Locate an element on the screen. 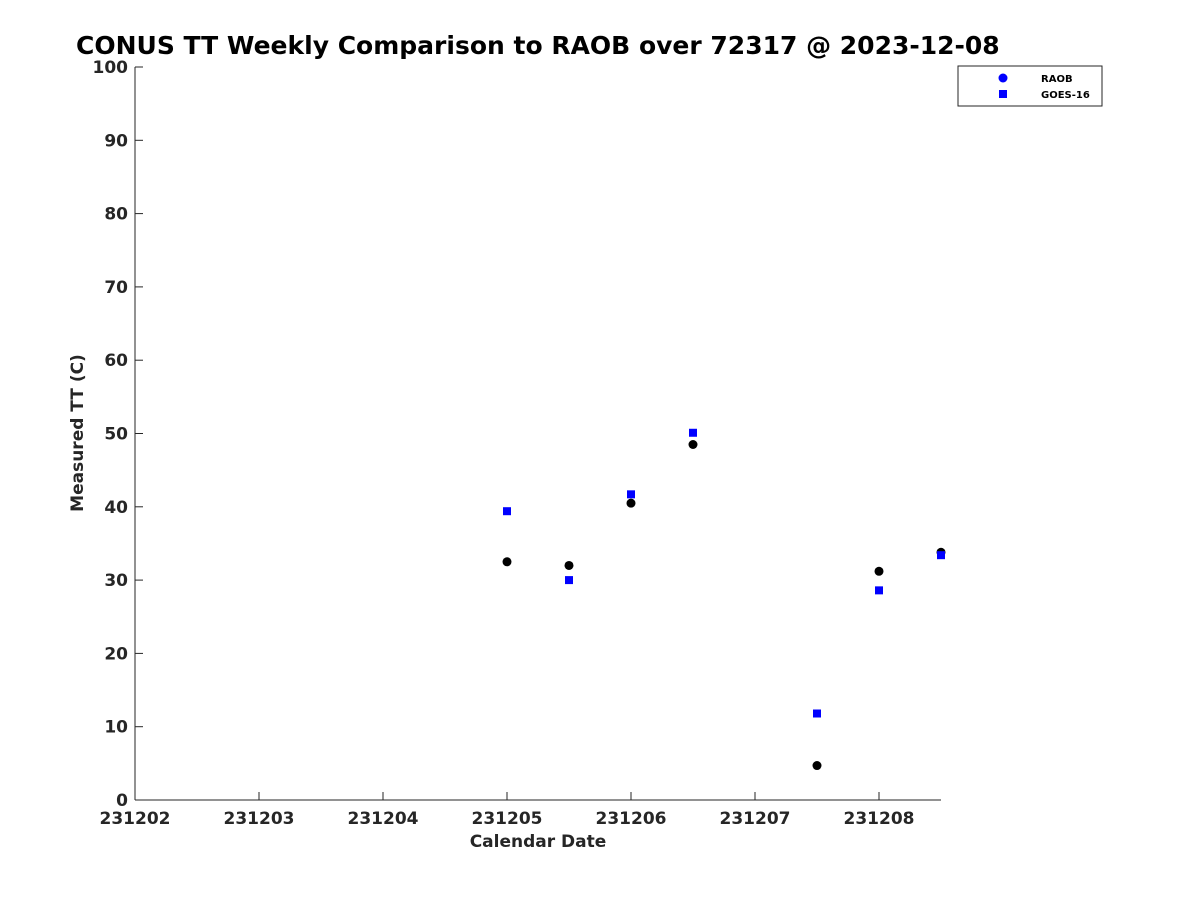  data-points is located at coordinates (724, 599).